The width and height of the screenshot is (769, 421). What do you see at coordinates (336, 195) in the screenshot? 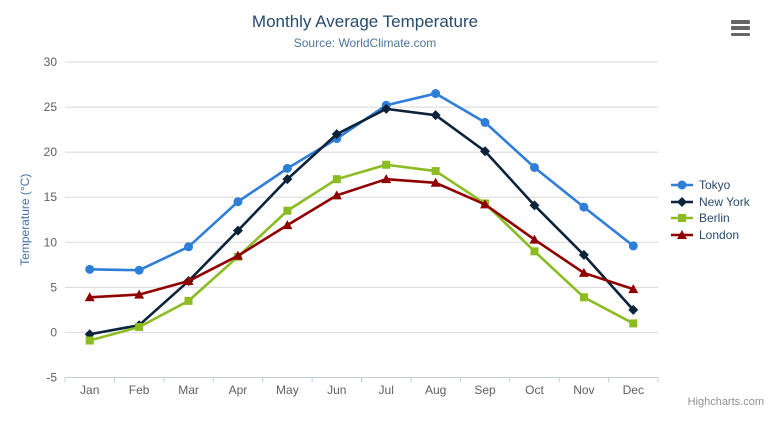
I see `data-point-london-jun` at bounding box center [336, 195].